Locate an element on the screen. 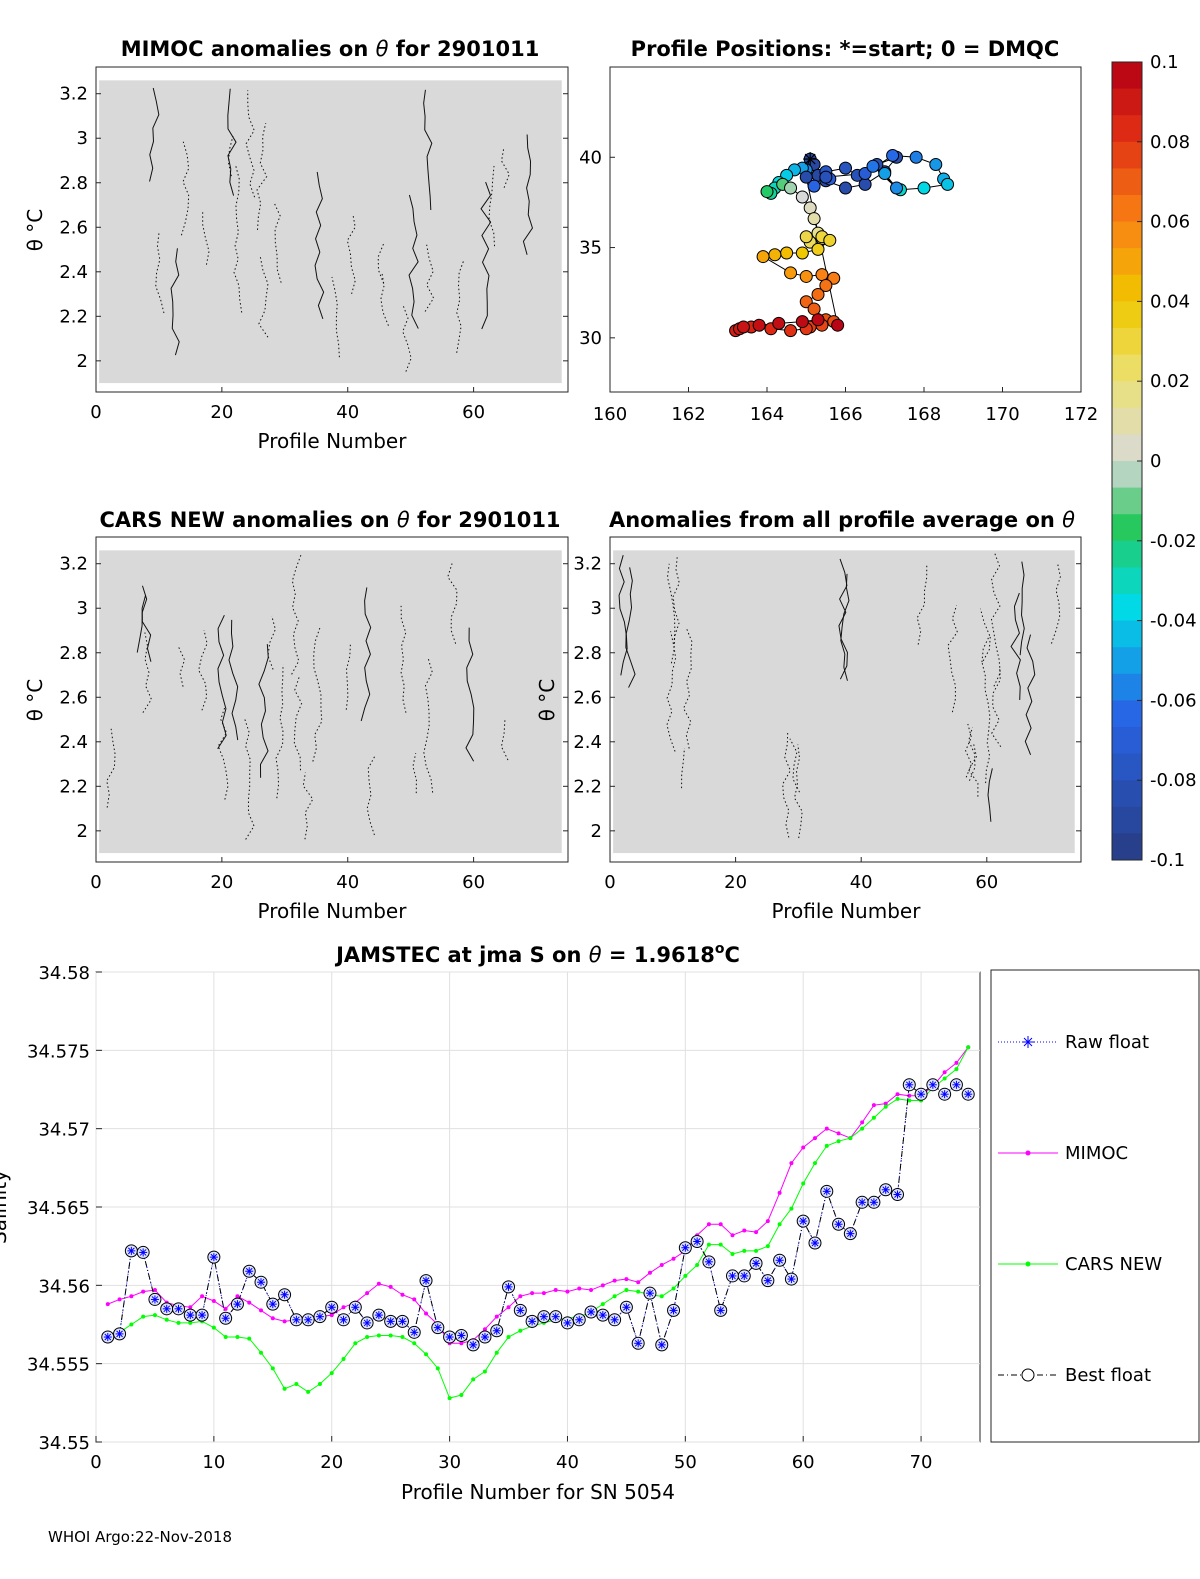  x-tick-label: 166 is located at coordinates (845, 414).